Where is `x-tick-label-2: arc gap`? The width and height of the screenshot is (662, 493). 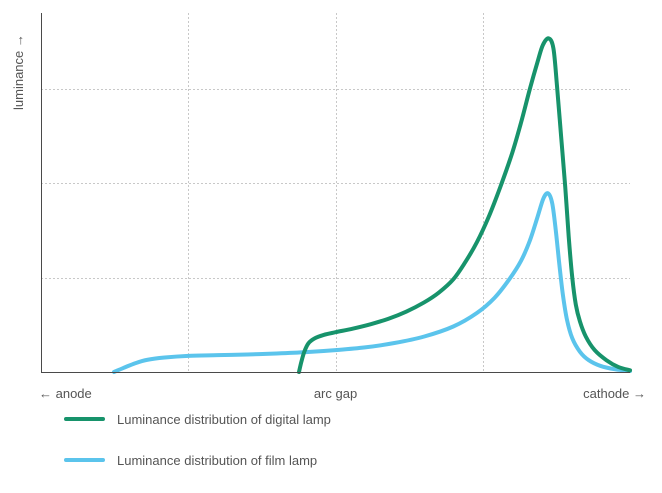 x-tick-label-2: arc gap is located at coordinates (335, 393).